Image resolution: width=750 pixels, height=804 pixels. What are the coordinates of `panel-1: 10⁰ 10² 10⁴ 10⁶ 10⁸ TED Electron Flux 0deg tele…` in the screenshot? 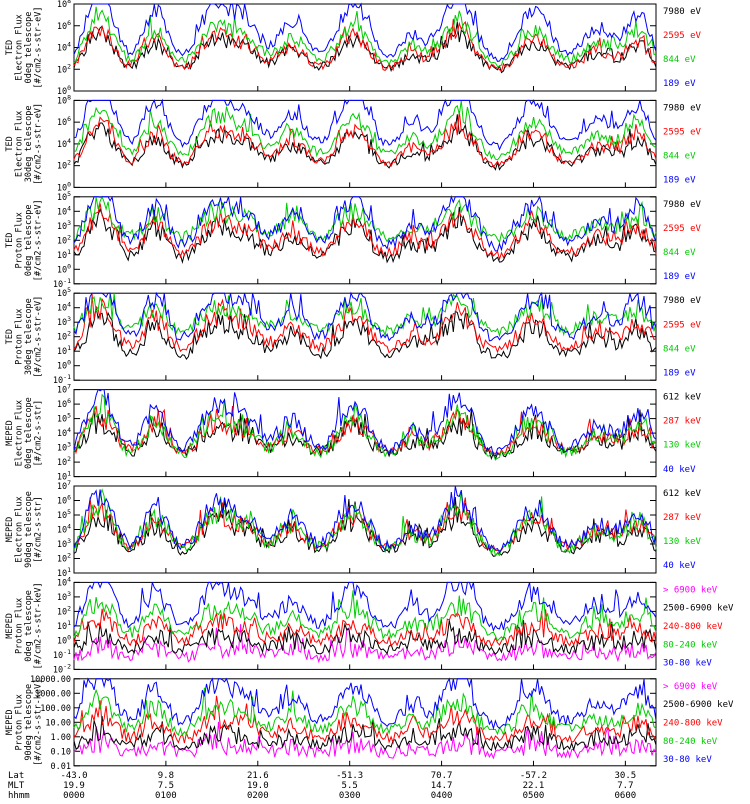 It's located at (353, 48).